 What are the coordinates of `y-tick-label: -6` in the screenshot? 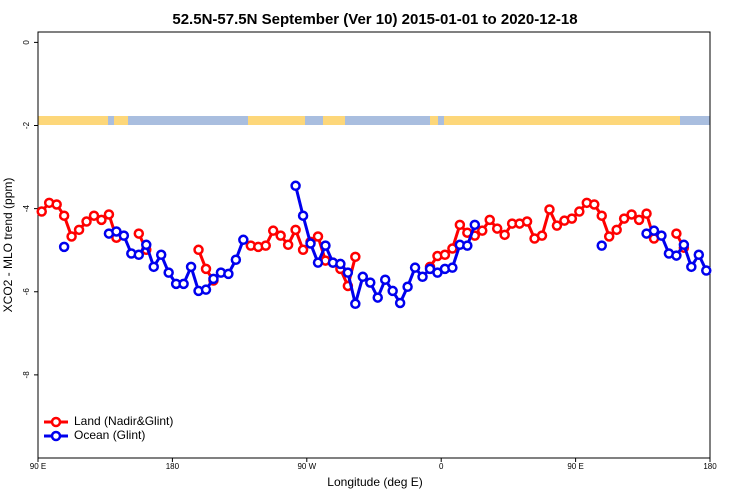 It's located at (26, 292).